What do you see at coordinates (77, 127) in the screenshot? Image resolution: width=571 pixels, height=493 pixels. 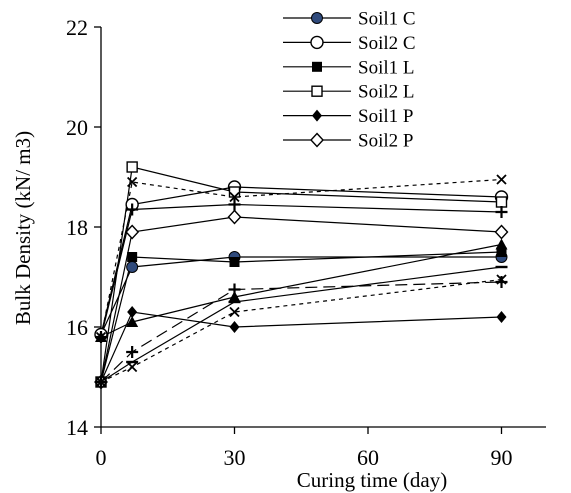 I see `y-tick-label: 20` at bounding box center [77, 127].